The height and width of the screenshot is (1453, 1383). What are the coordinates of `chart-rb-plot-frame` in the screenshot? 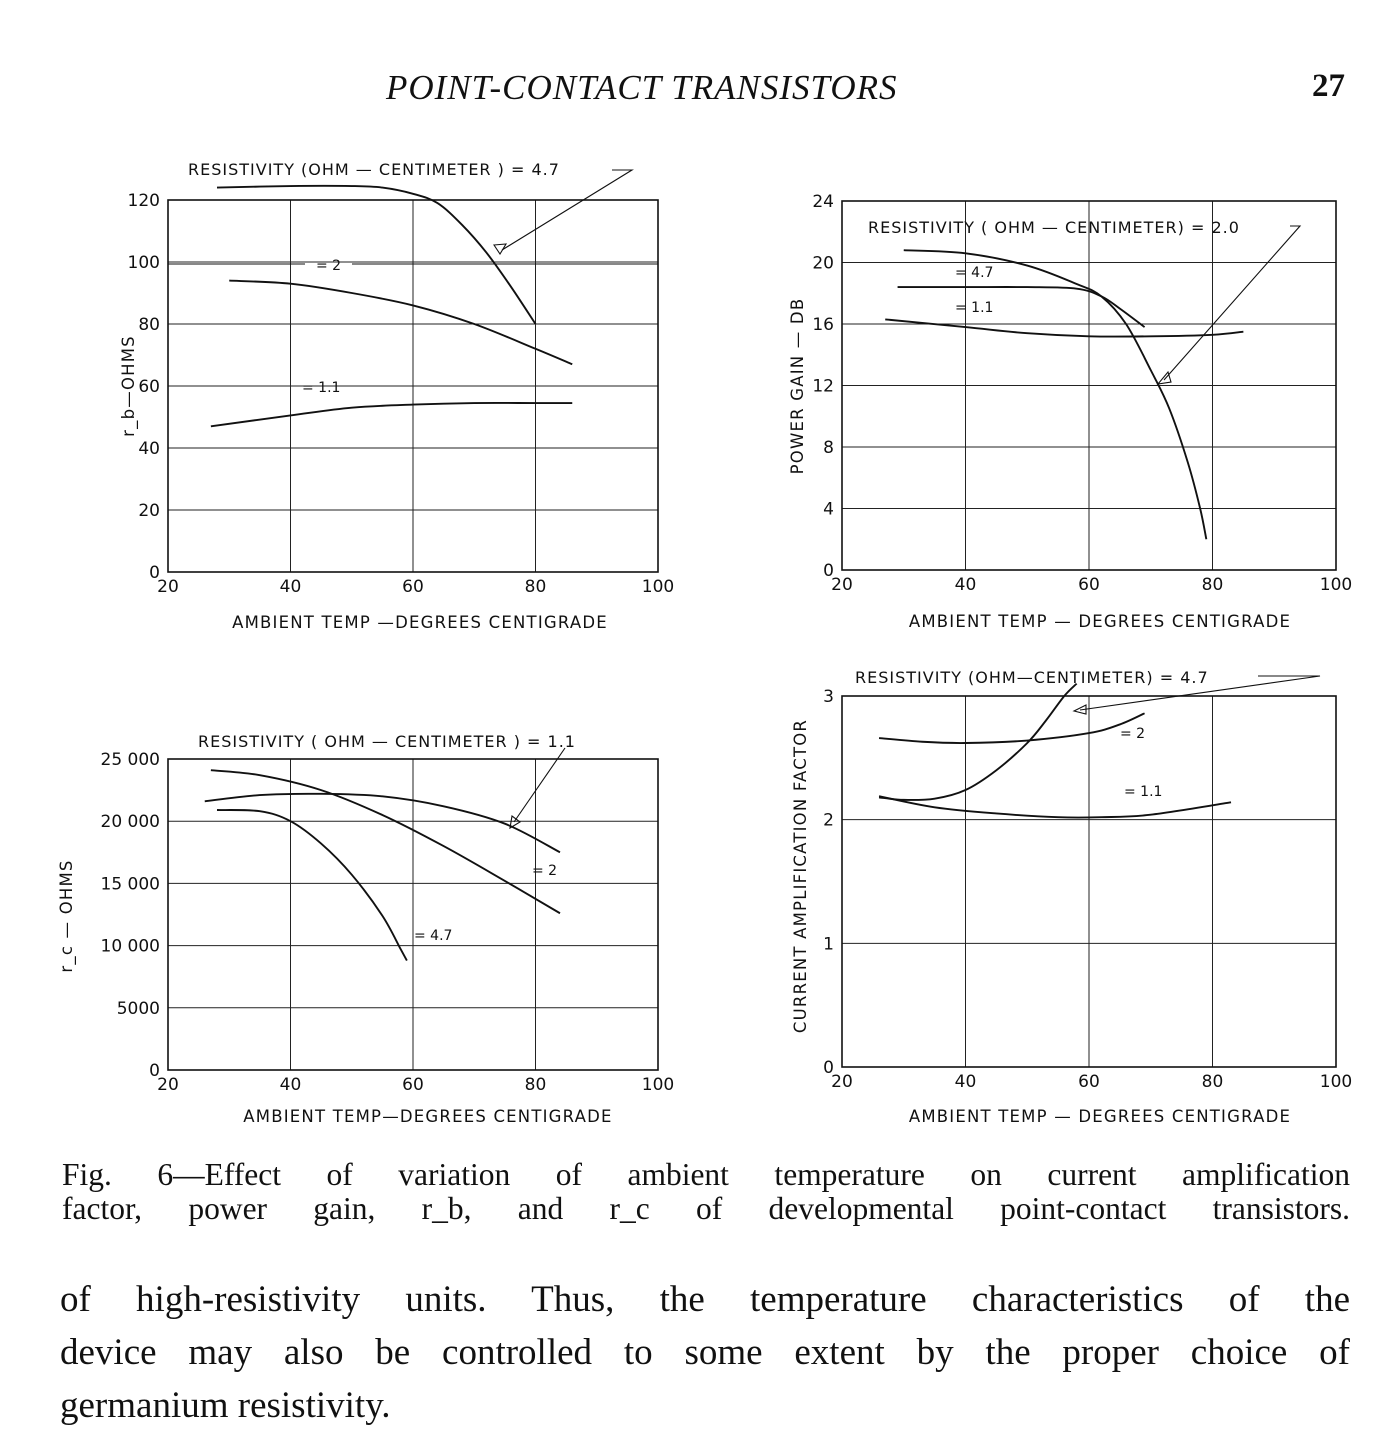 It's located at (413, 386).